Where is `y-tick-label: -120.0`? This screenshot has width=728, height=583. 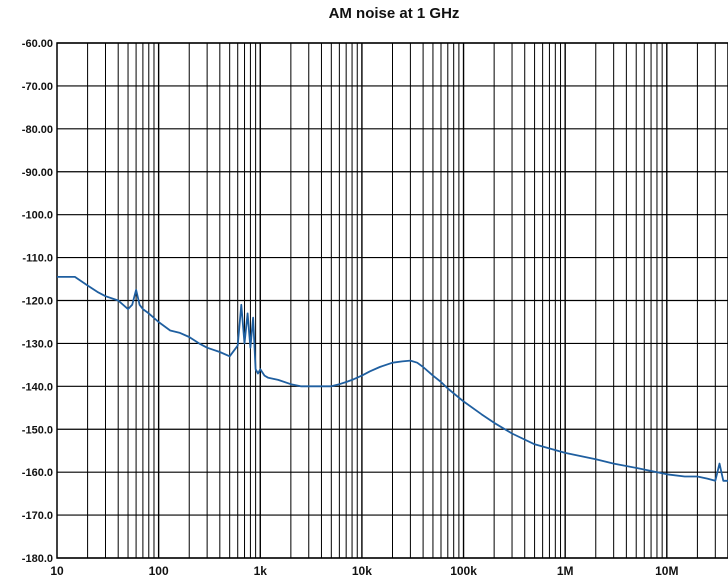
y-tick-label: -120.0 is located at coordinates (37, 302).